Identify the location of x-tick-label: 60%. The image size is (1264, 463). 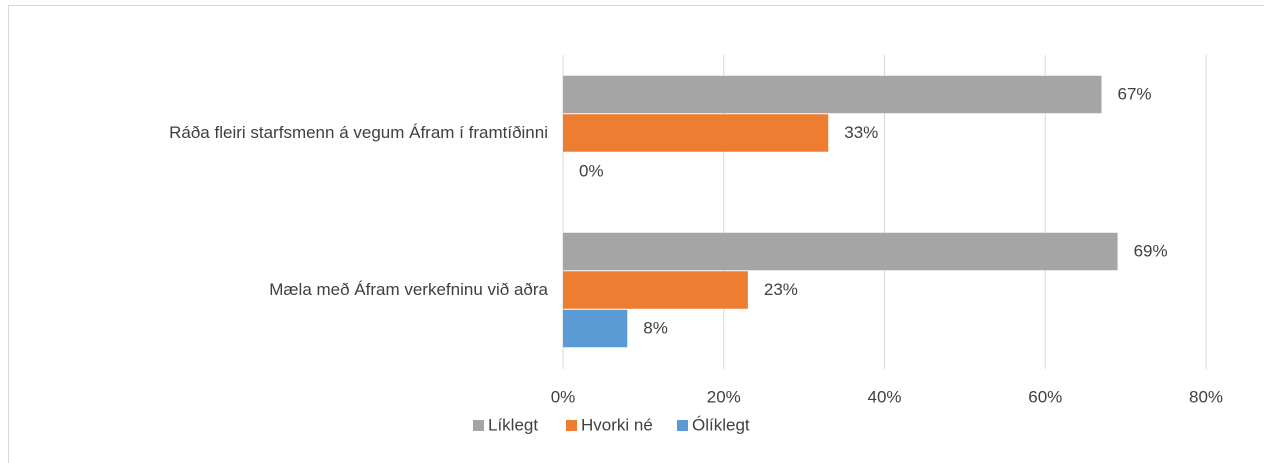
(1045, 396).